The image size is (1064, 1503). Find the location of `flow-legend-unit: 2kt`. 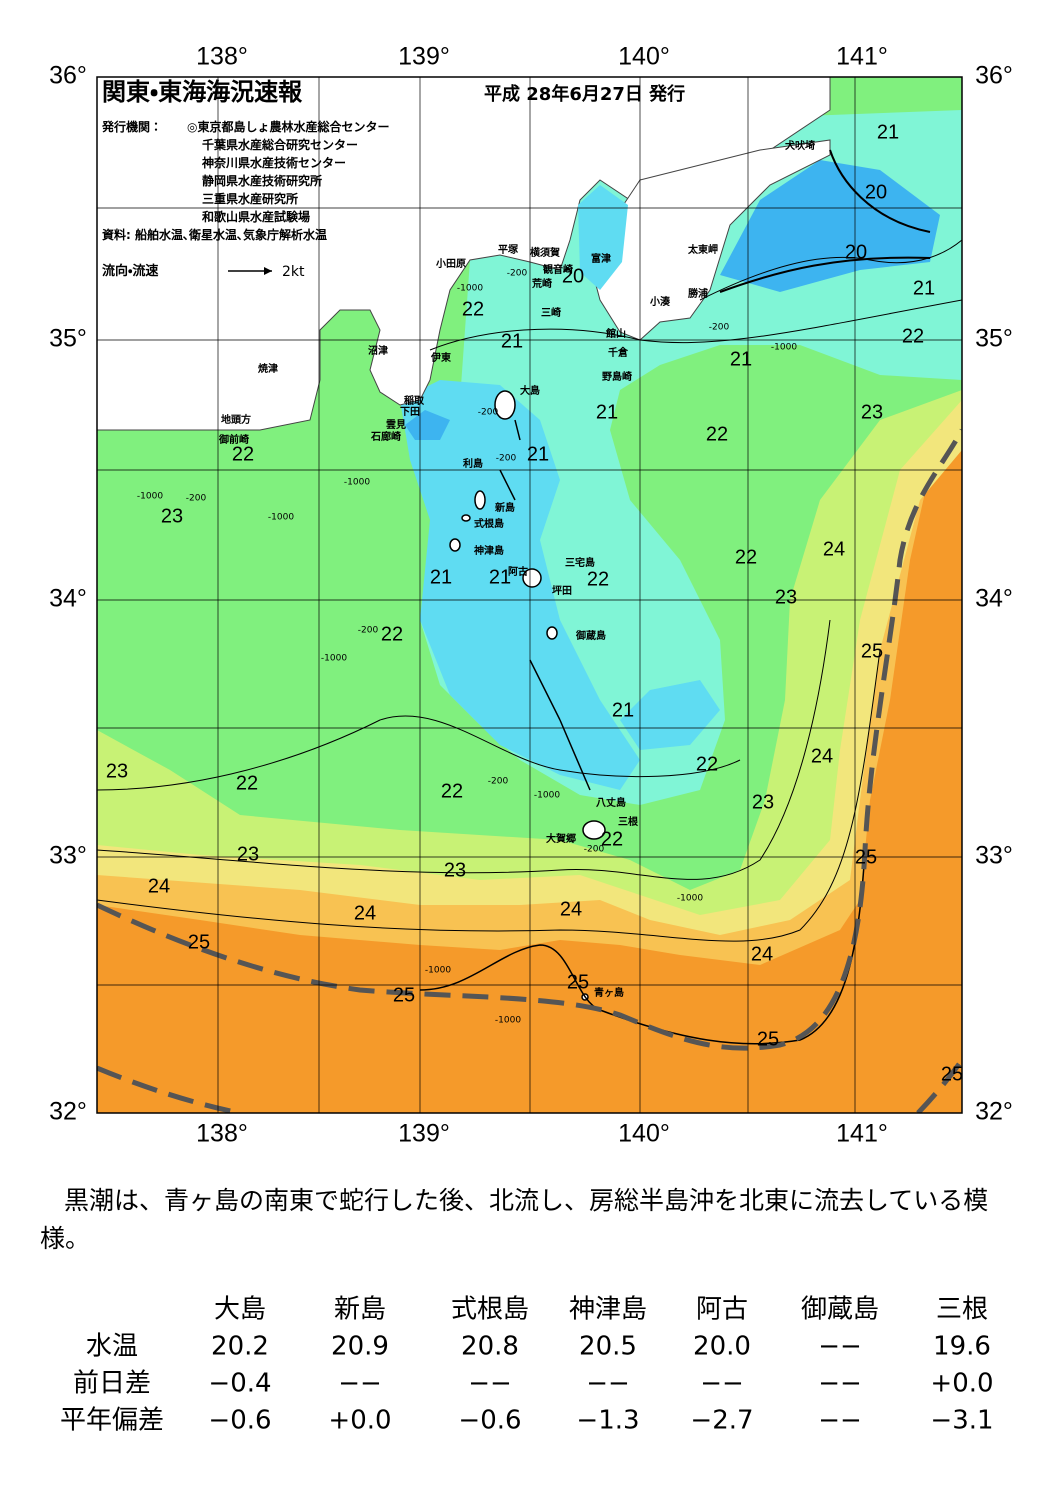

flow-legend-unit: 2kt is located at coordinates (293, 272).